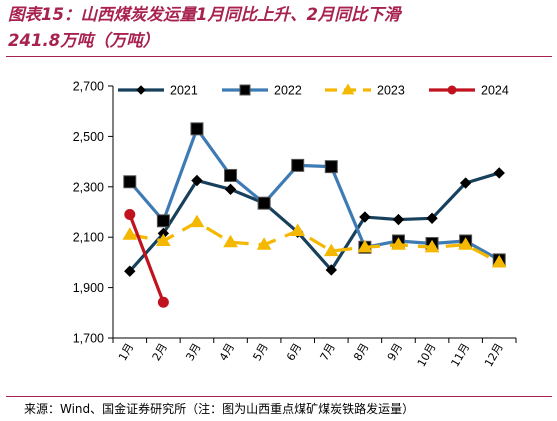 The width and height of the screenshot is (557, 421). What do you see at coordinates (88, 137) in the screenshot?
I see `y-tick-label: 2,500` at bounding box center [88, 137].